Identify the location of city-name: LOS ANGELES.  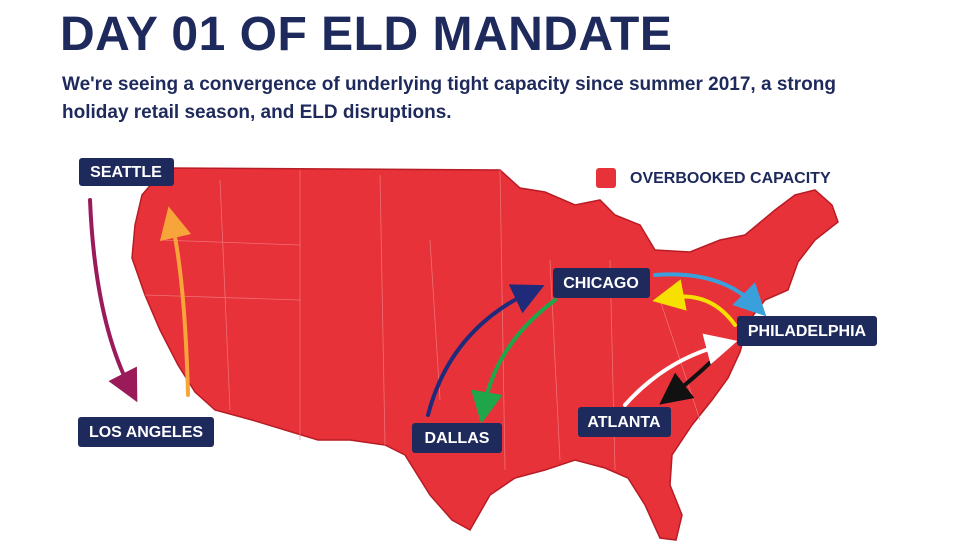
(146, 432).